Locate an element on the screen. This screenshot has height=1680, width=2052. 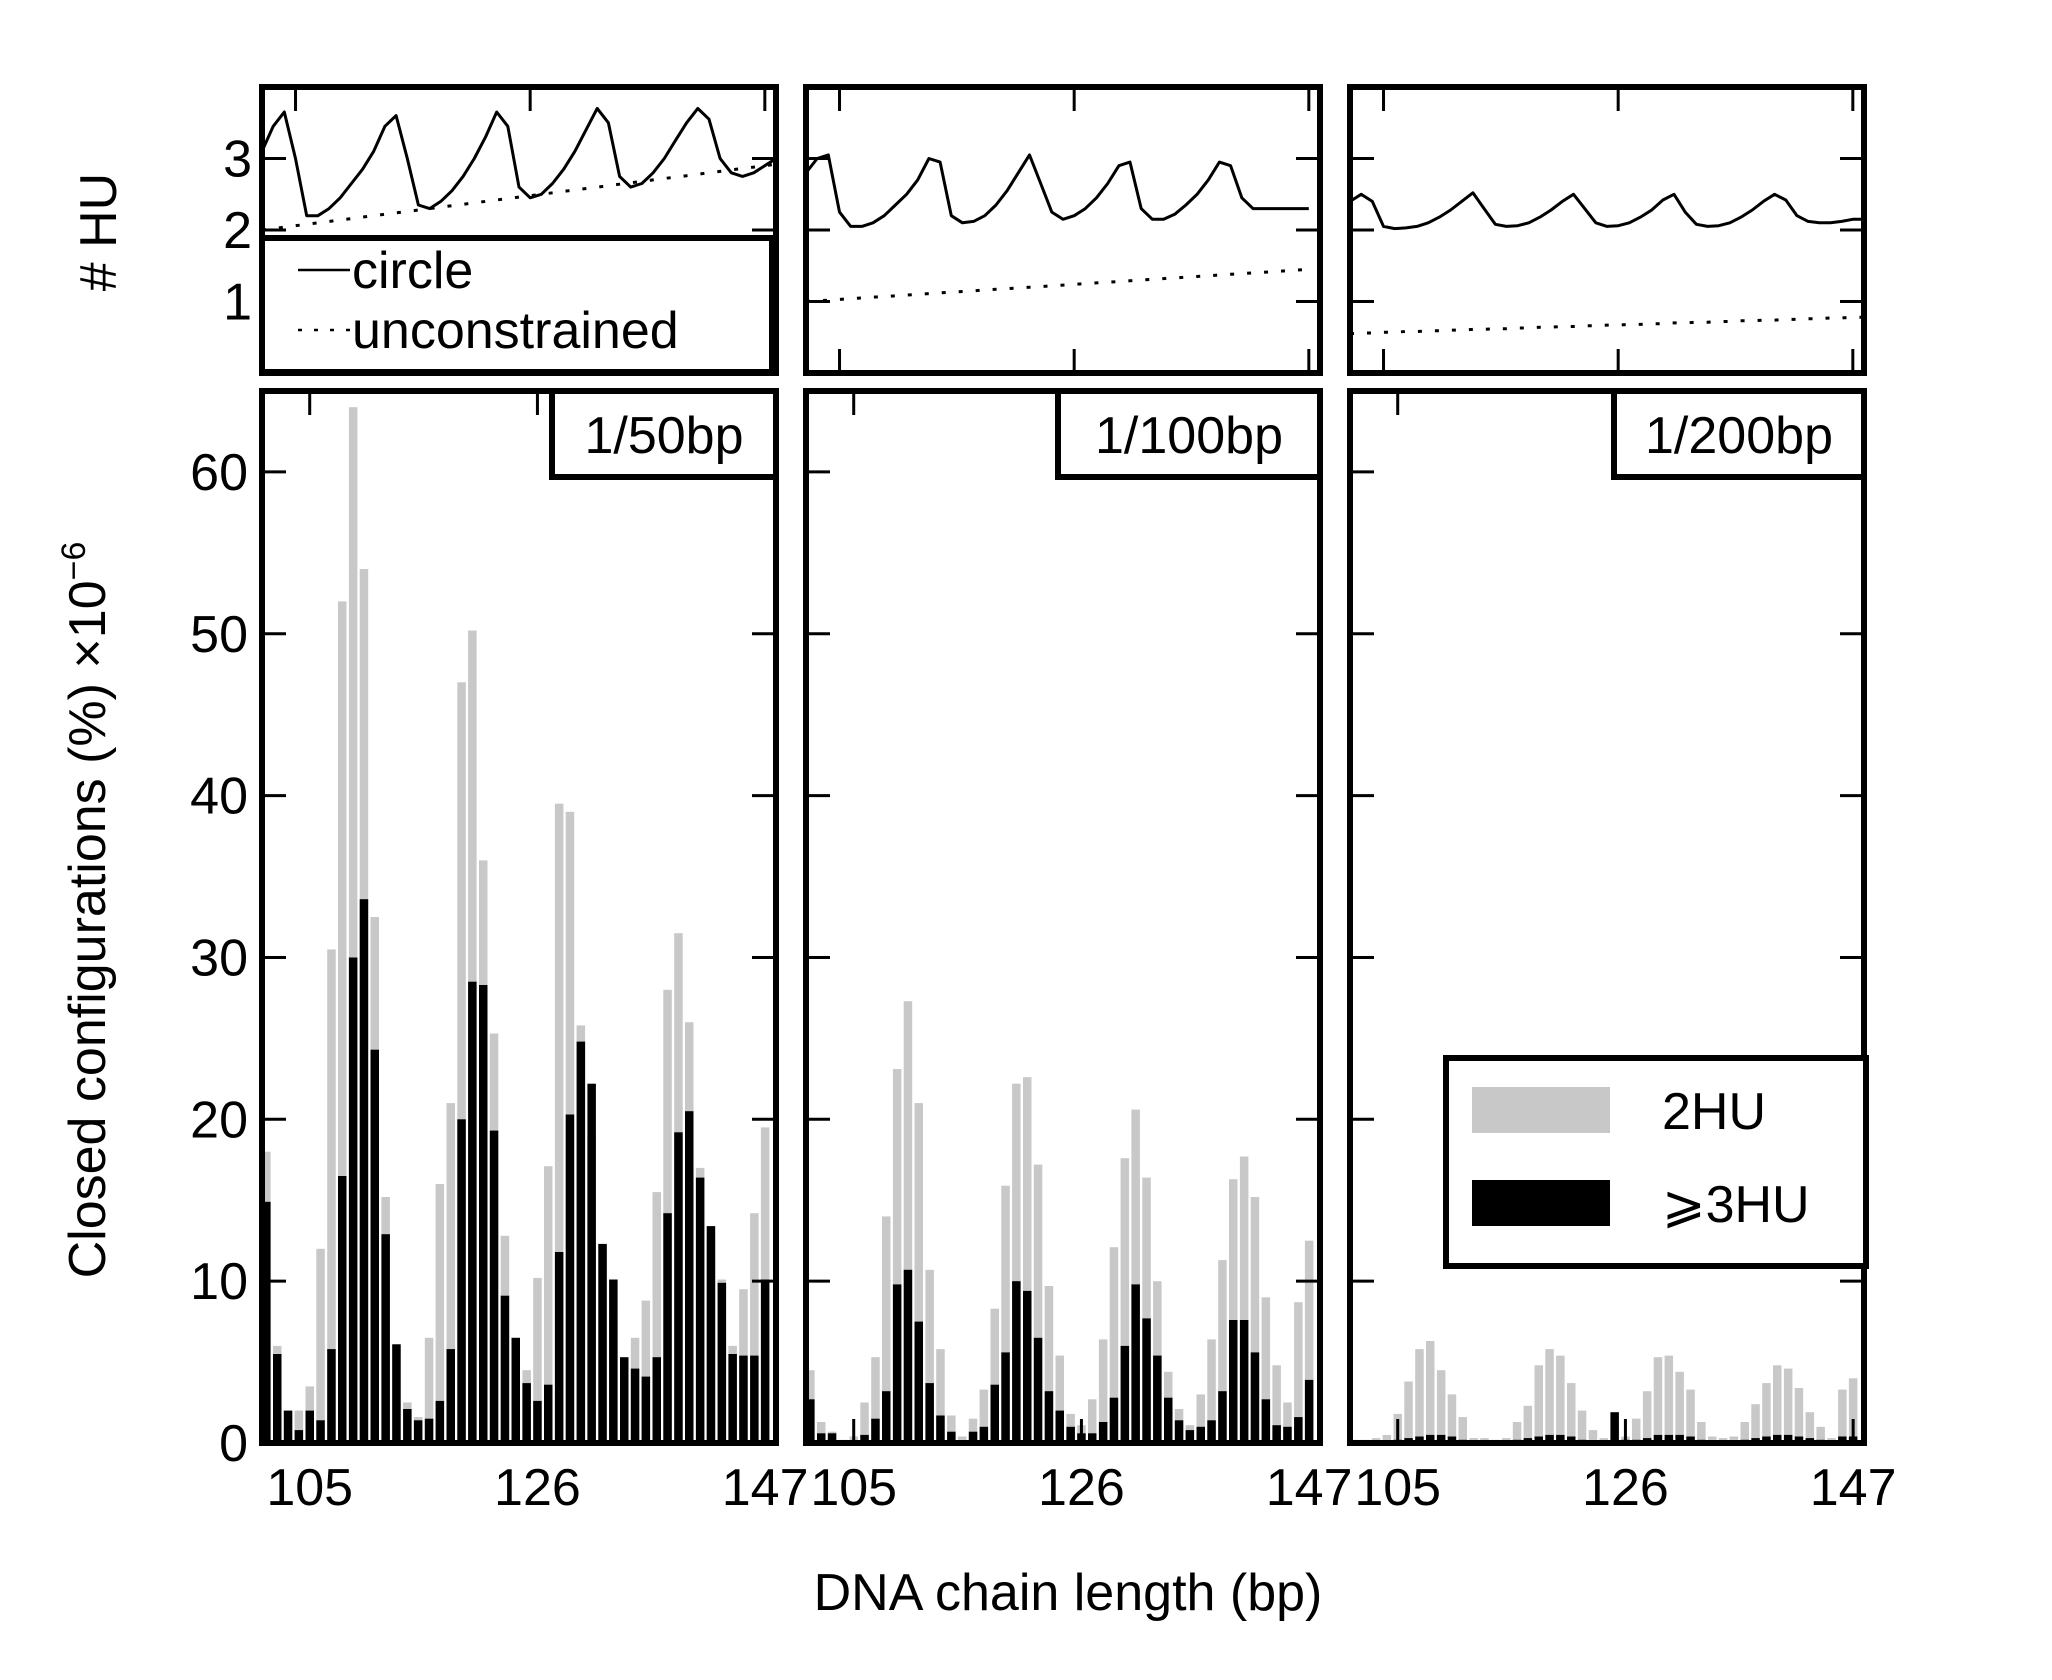
bottom-y-tick-label: 50 is located at coordinates (219, 635).